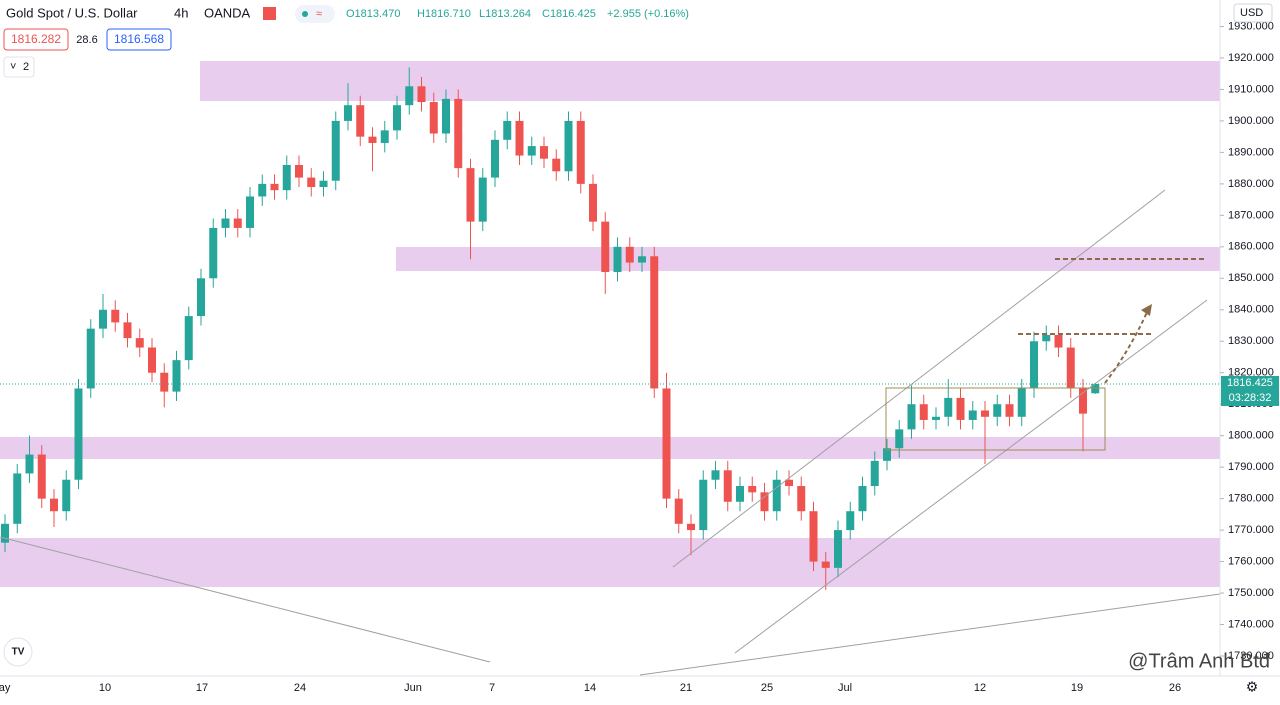 The height and width of the screenshot is (705, 1280). I want to click on toggle, so click(315, 14).